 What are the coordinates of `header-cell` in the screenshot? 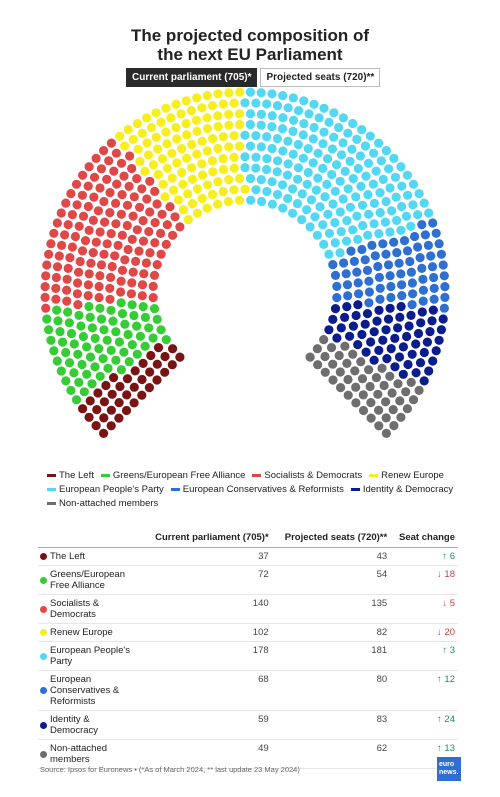 It's located at (89, 538).